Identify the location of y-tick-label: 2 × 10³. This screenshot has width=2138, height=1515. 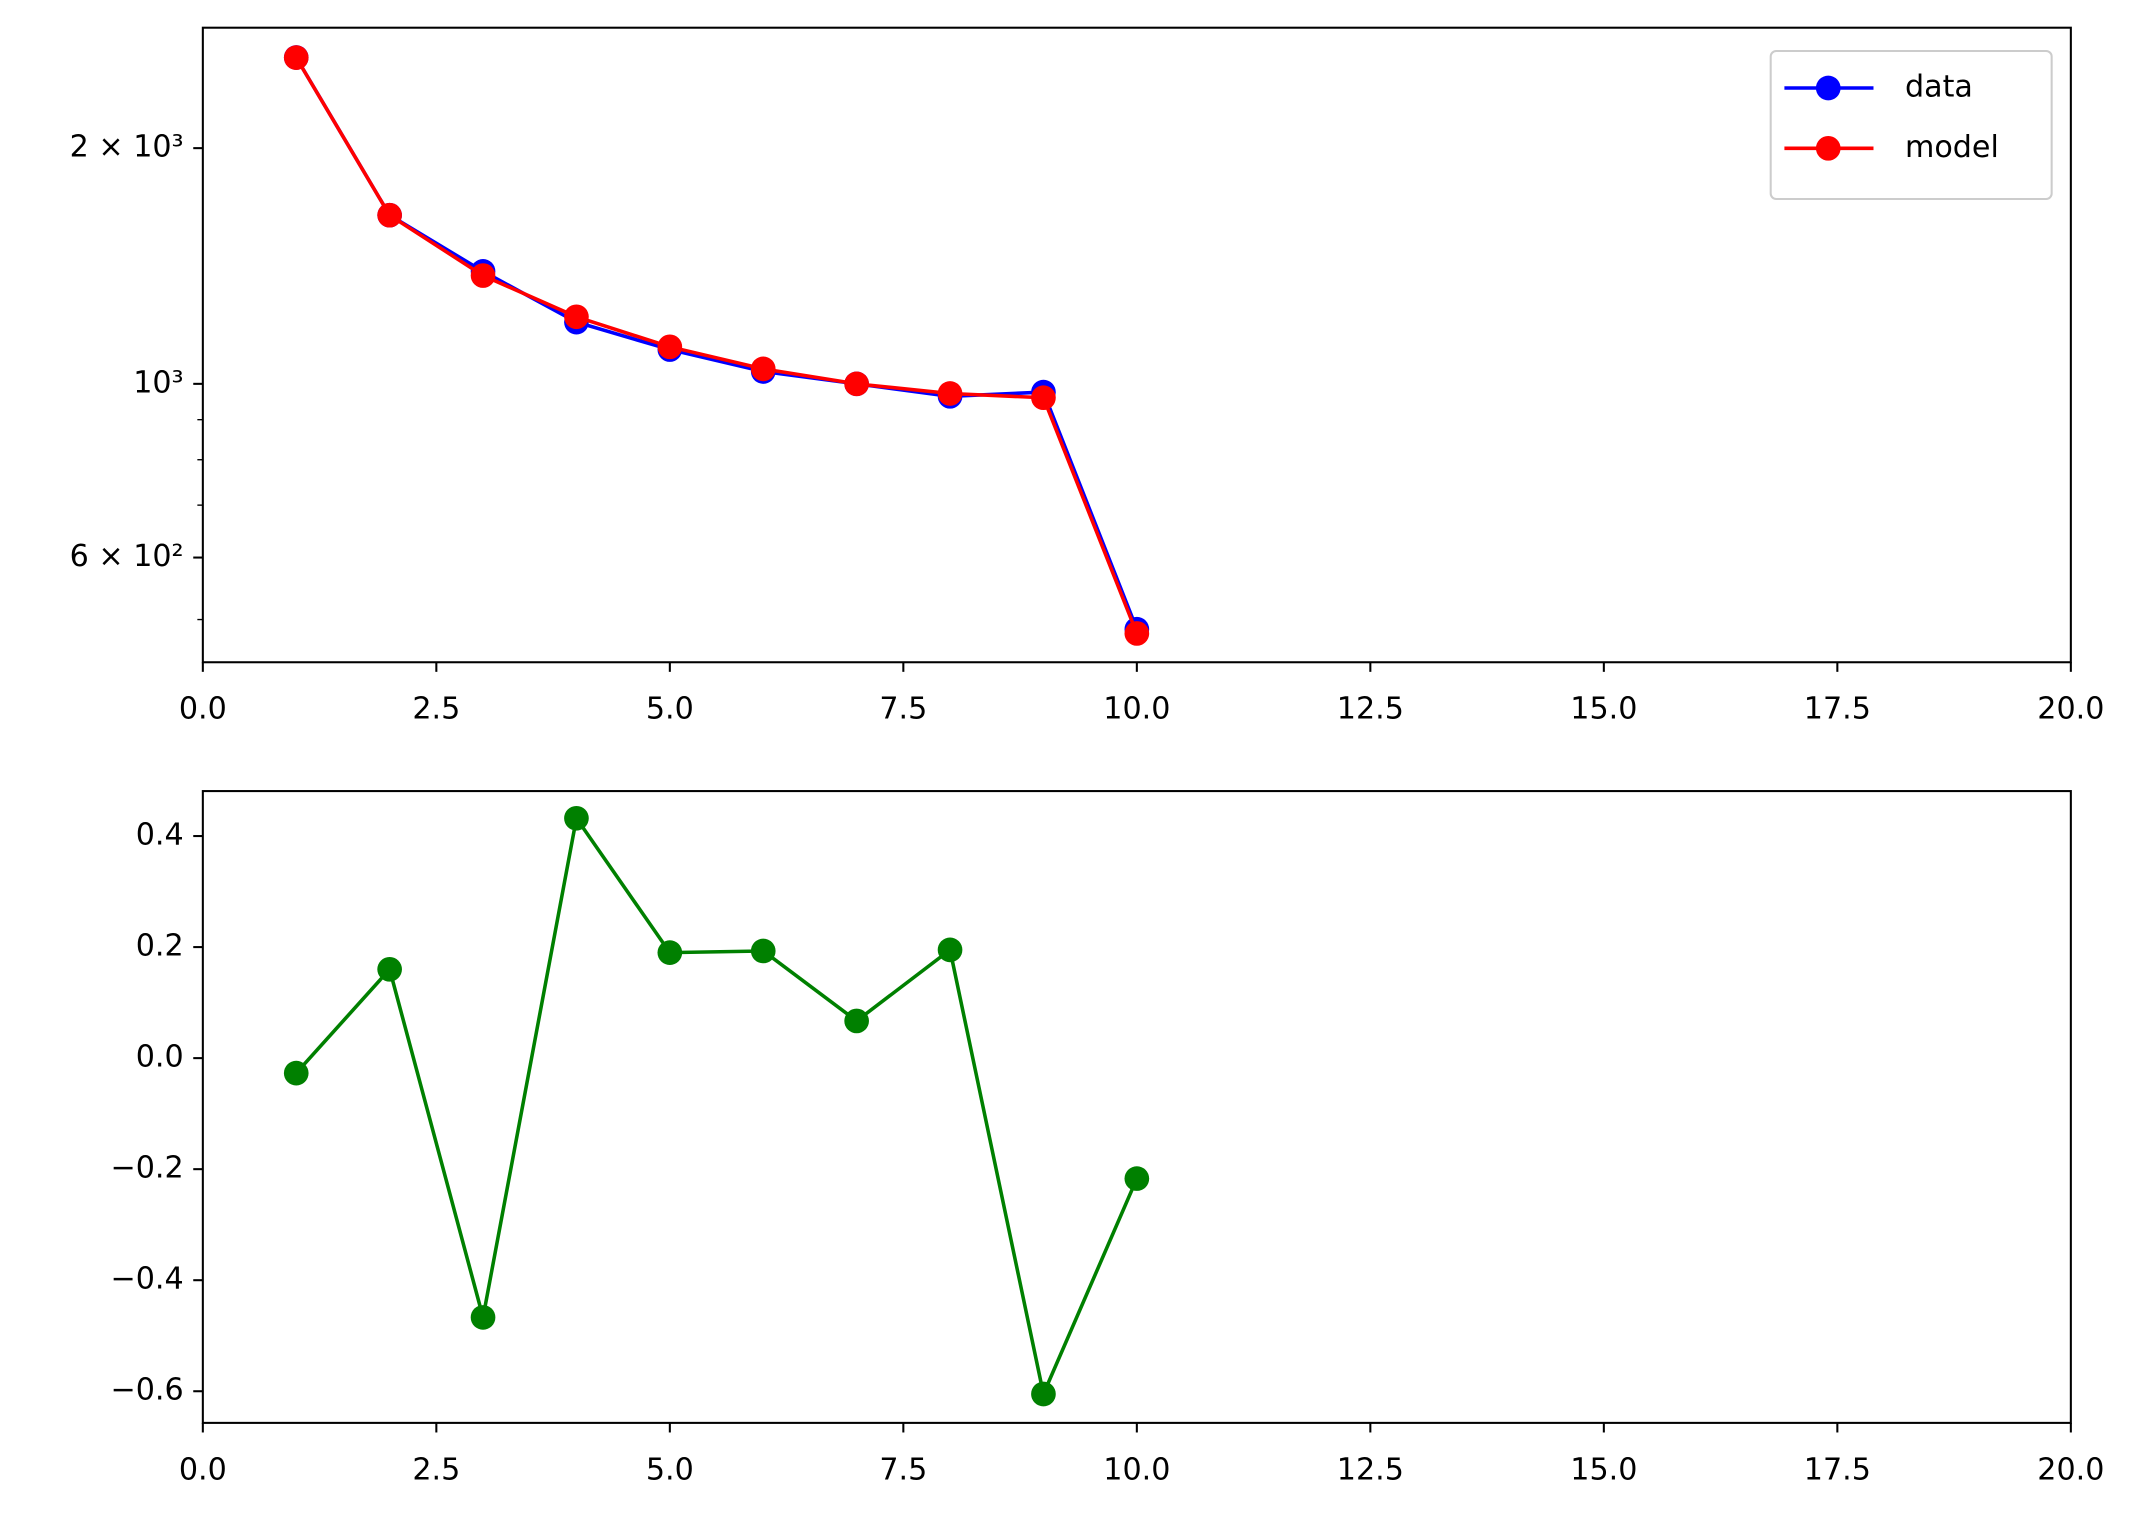
(127, 147).